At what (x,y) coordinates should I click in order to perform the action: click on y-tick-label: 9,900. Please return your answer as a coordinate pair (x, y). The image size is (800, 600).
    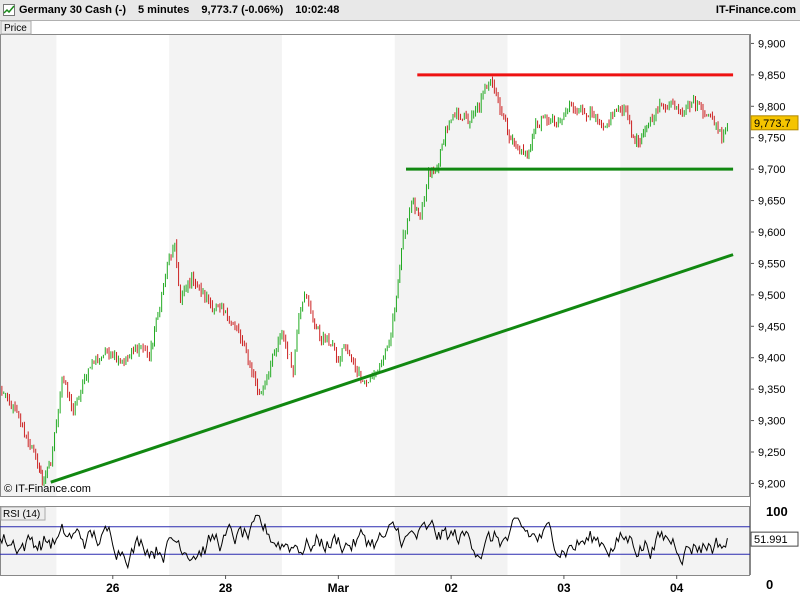
    Looking at the image, I should click on (772, 44).